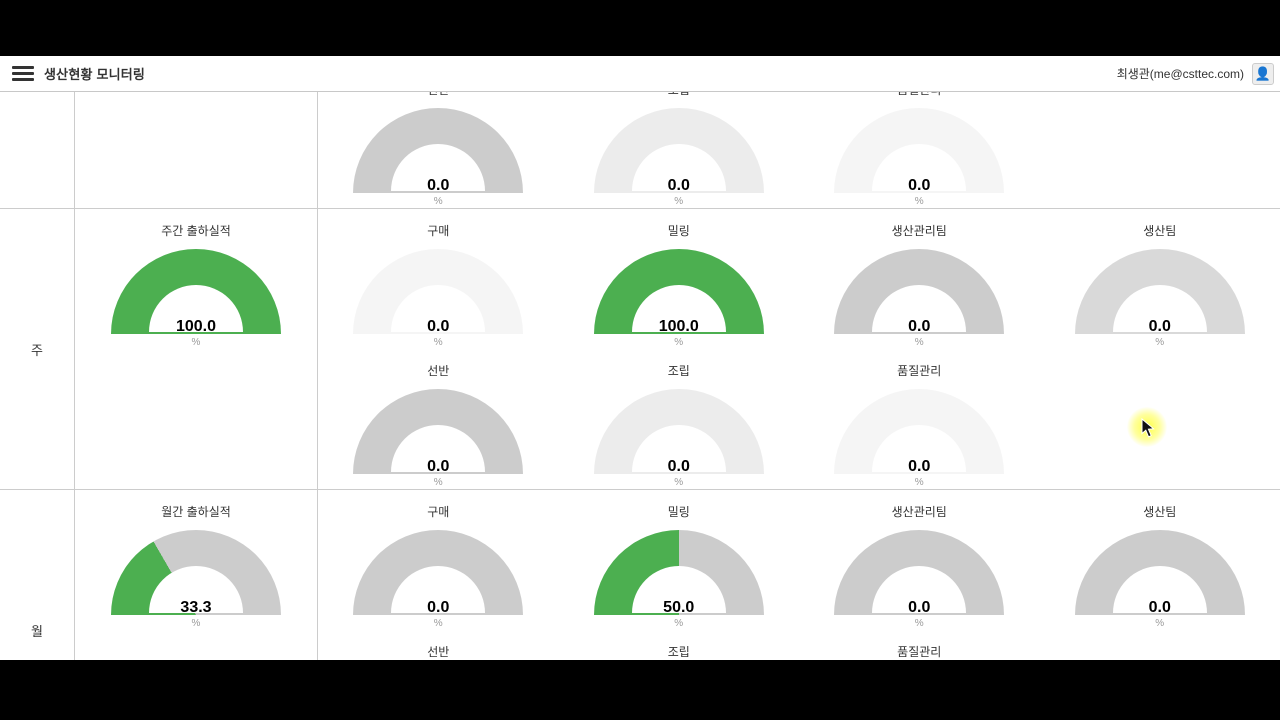 The image size is (1280, 720). Describe the element at coordinates (1180, 74) in the screenshot. I see `user-email-label: 최생관(me@csttec.com)` at that location.